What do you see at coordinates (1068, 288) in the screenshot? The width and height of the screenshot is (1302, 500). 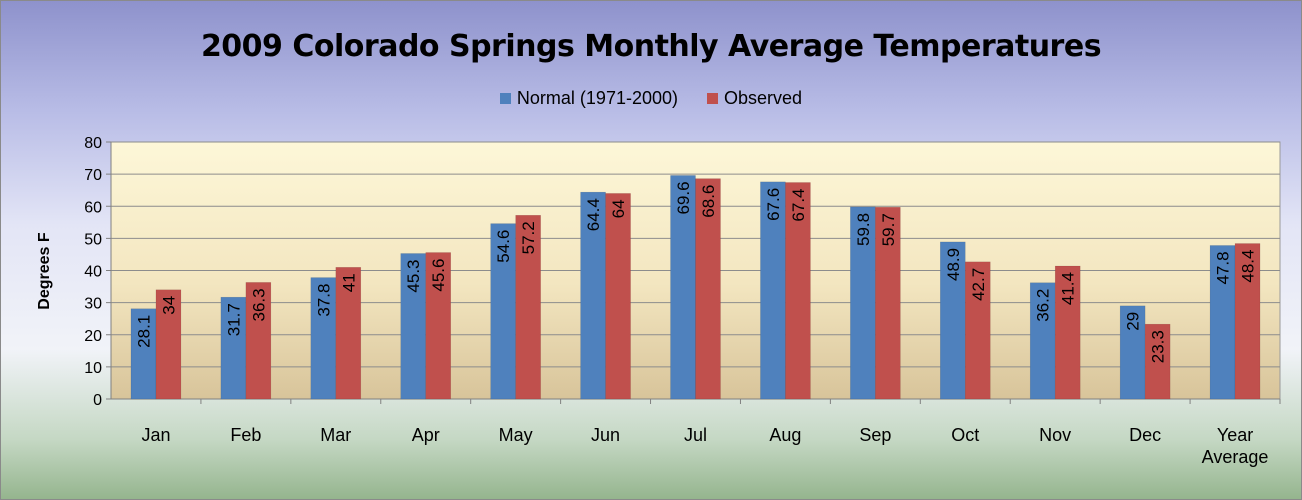 I see `data-label: 41.4` at bounding box center [1068, 288].